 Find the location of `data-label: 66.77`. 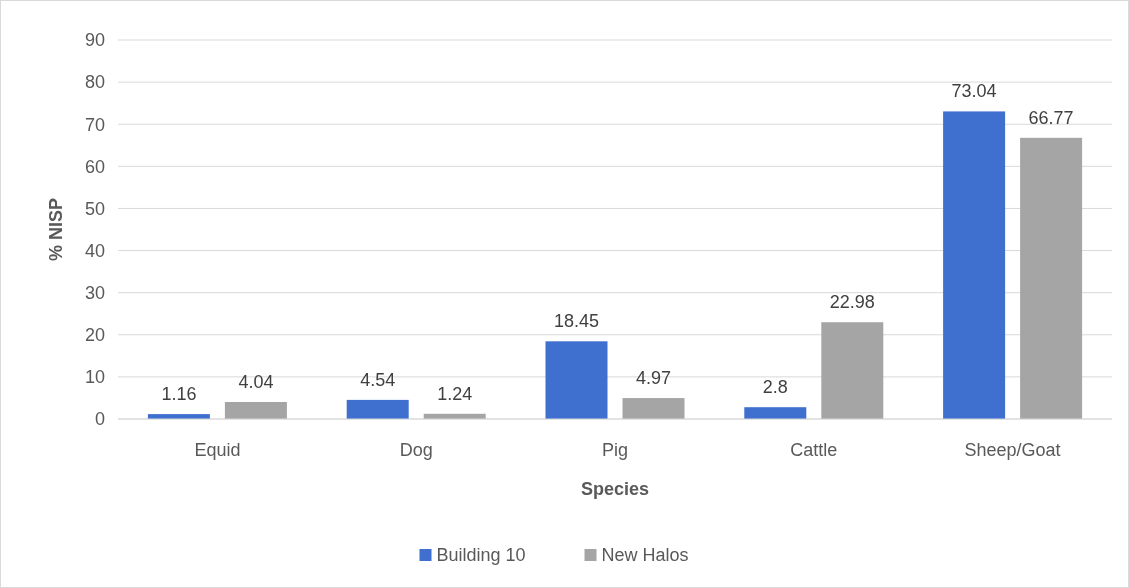

data-label: 66.77 is located at coordinates (1051, 117).